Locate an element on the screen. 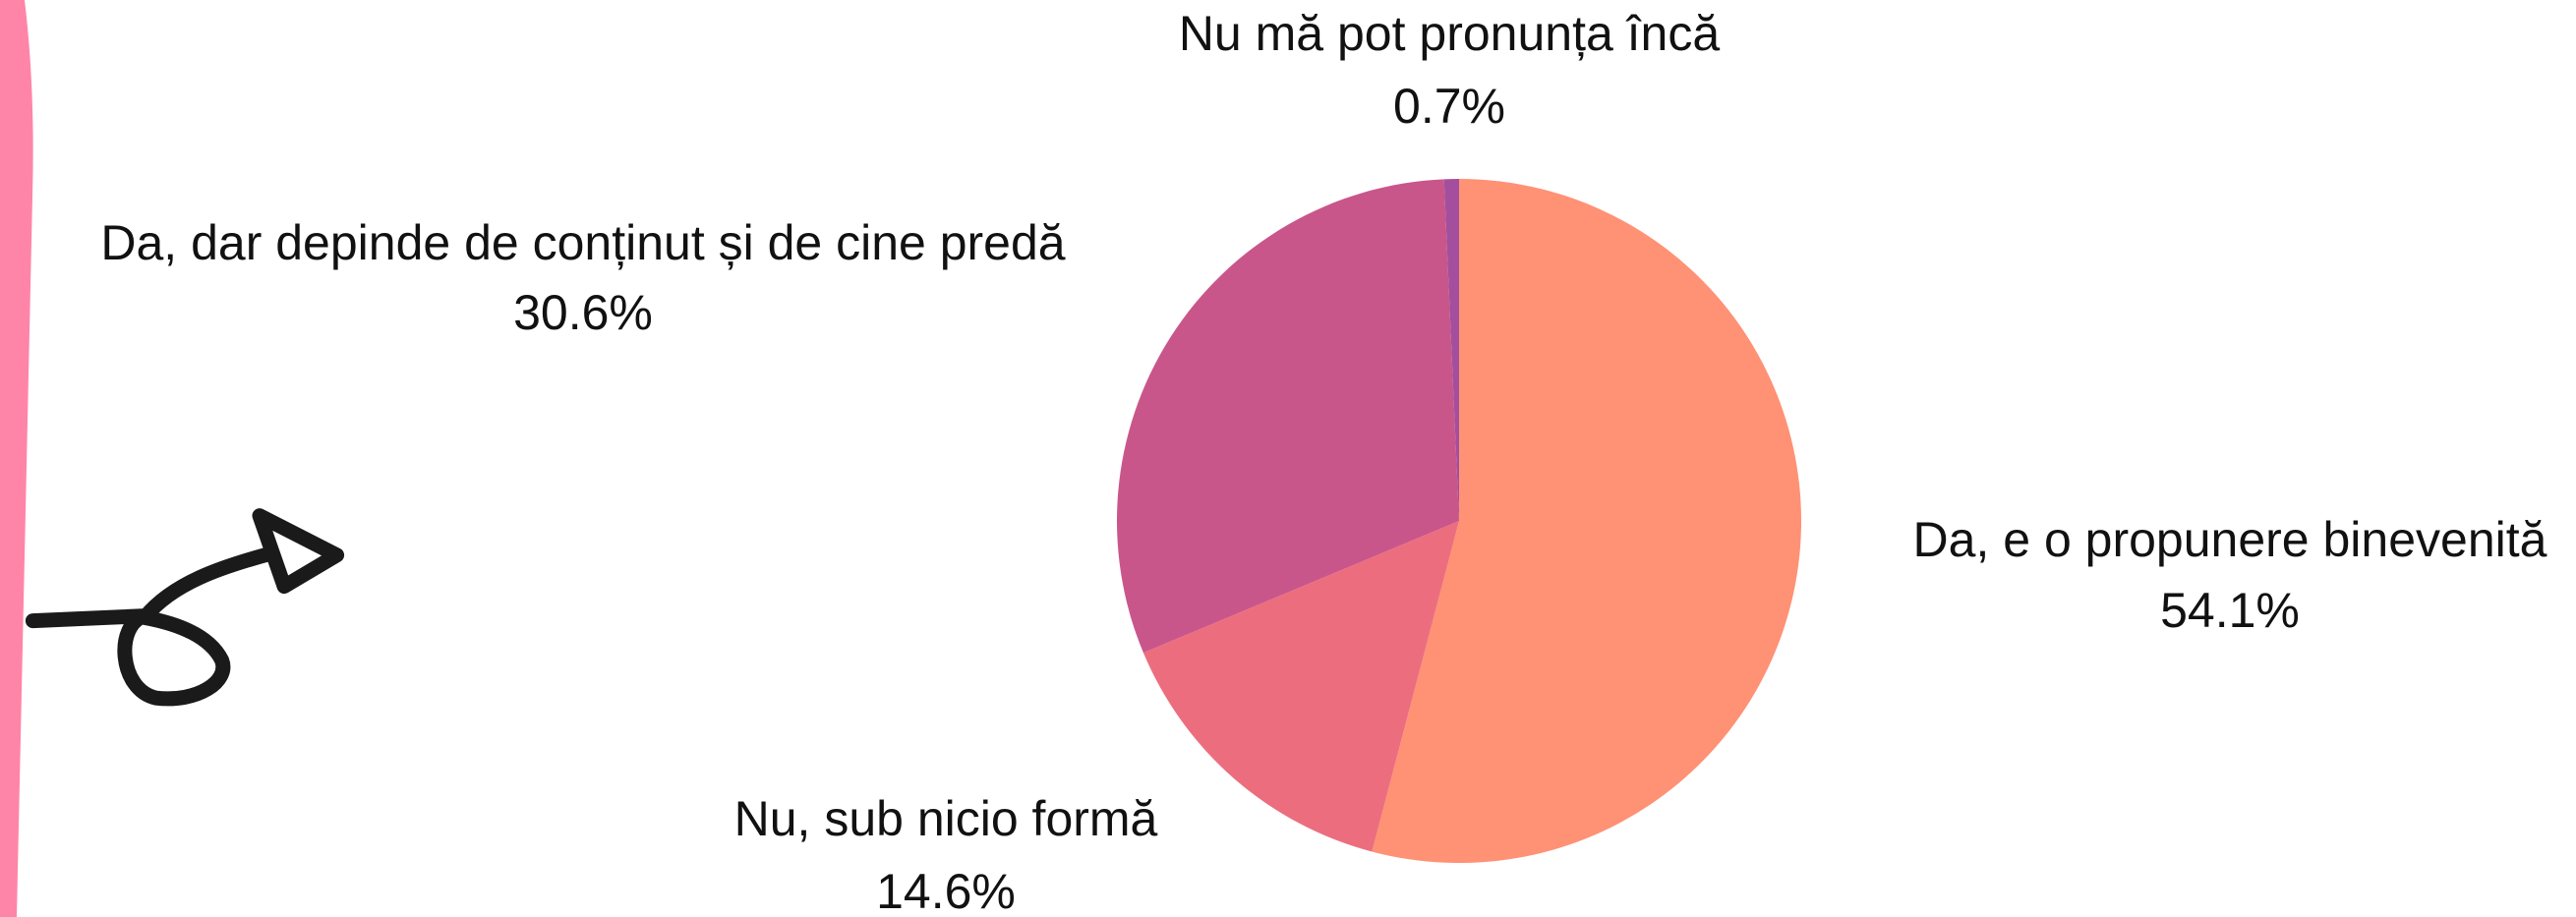 The height and width of the screenshot is (917, 2576). slice-label: Da, e o propunere binevenită is located at coordinates (2230, 539).